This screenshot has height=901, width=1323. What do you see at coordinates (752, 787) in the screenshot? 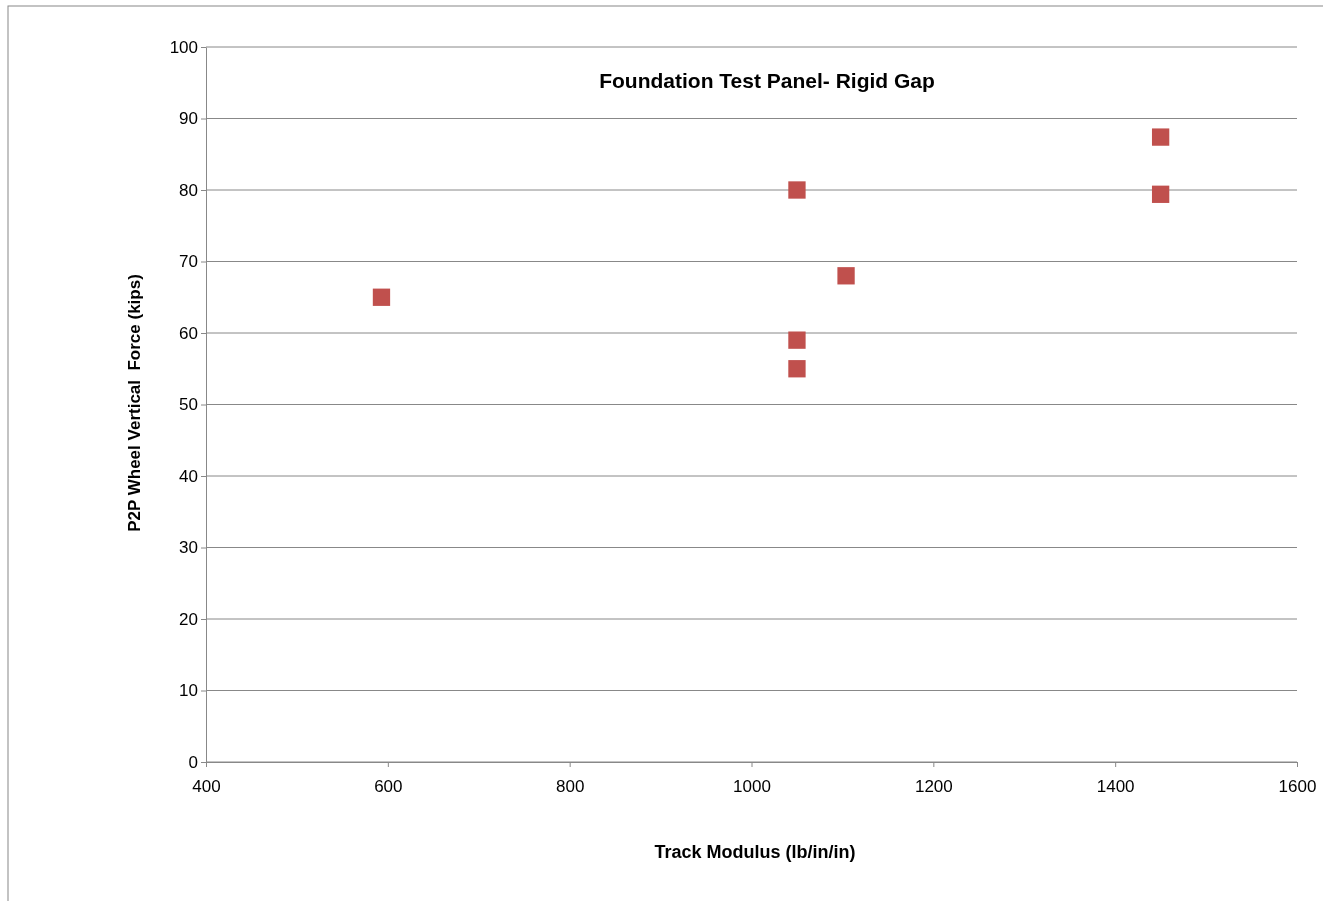
I see `x-tick-label: 1000` at bounding box center [752, 787].